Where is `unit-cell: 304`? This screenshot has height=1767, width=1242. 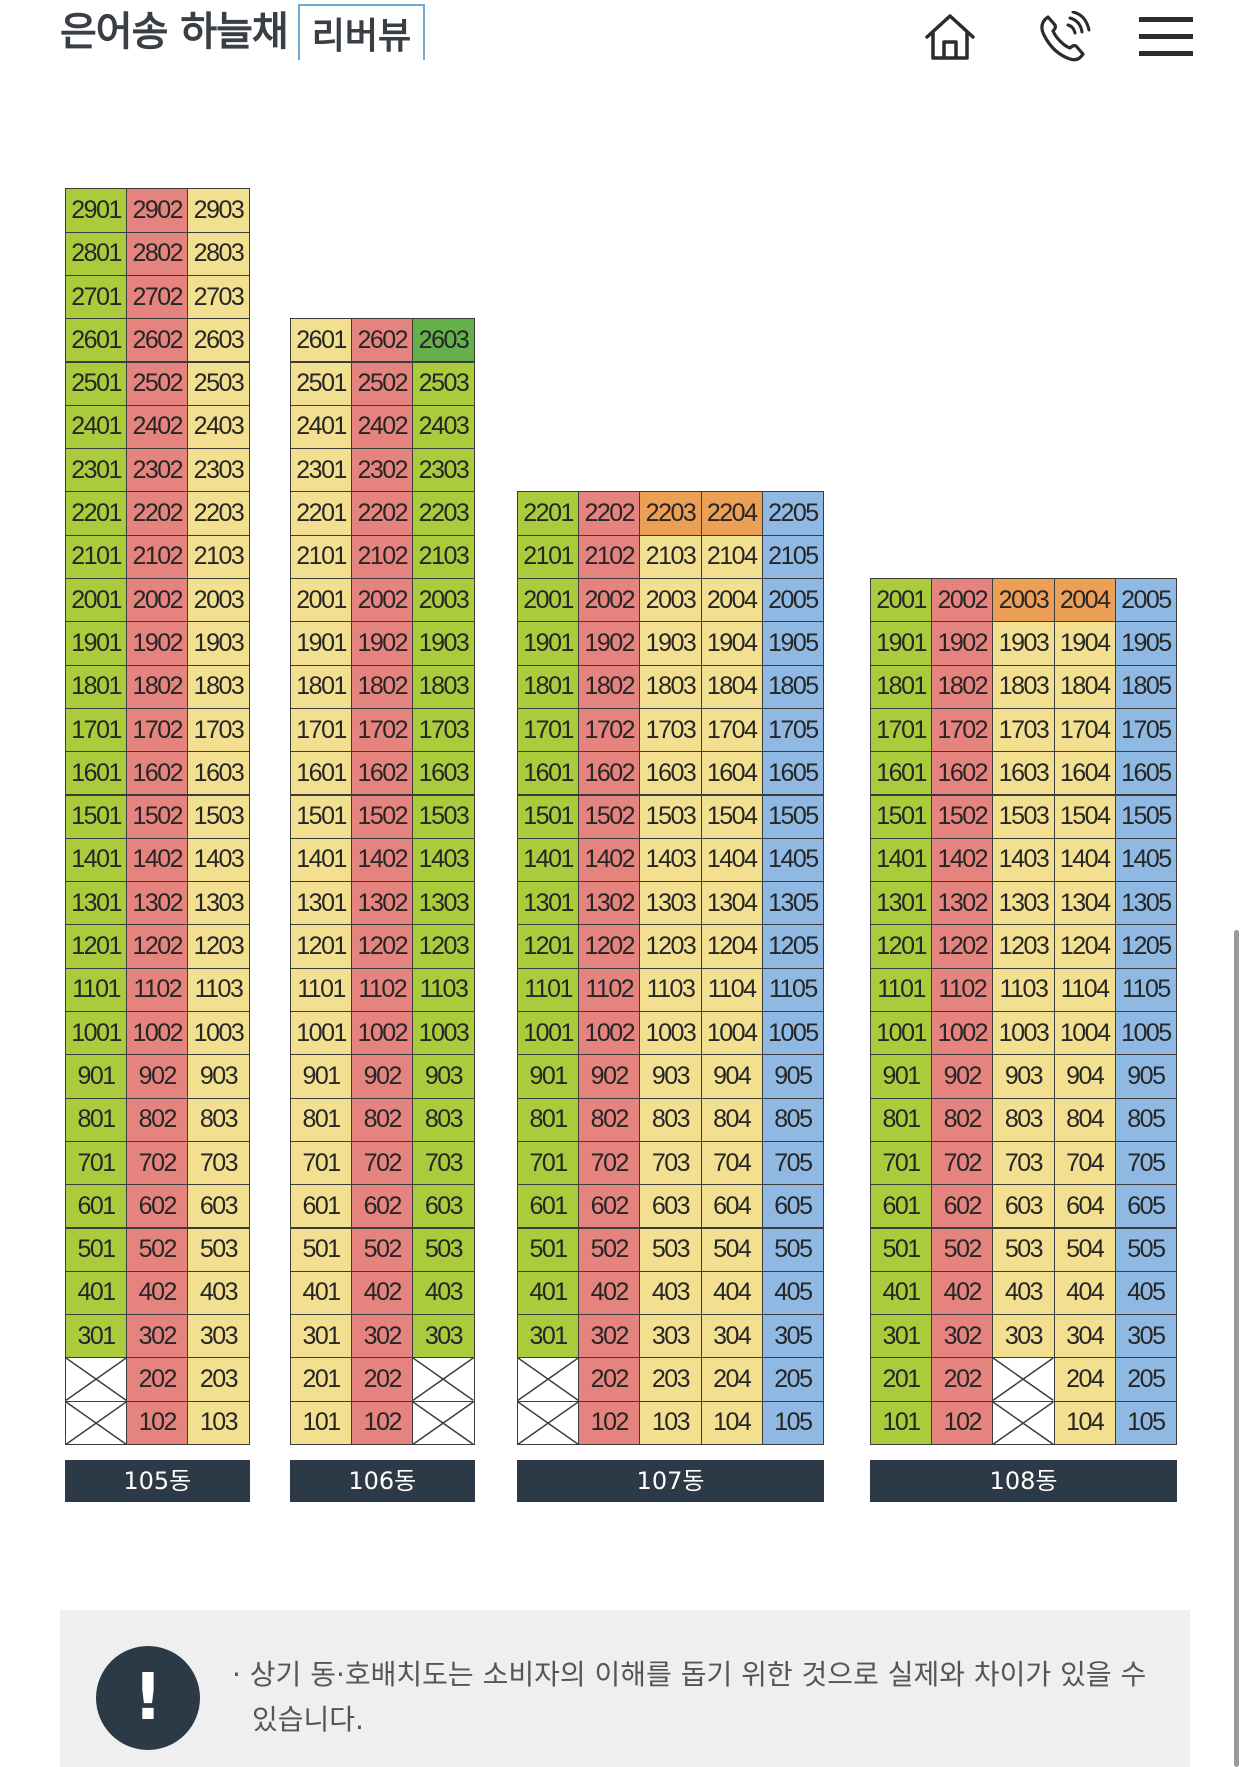 unit-cell: 304 is located at coordinates (1084, 1336).